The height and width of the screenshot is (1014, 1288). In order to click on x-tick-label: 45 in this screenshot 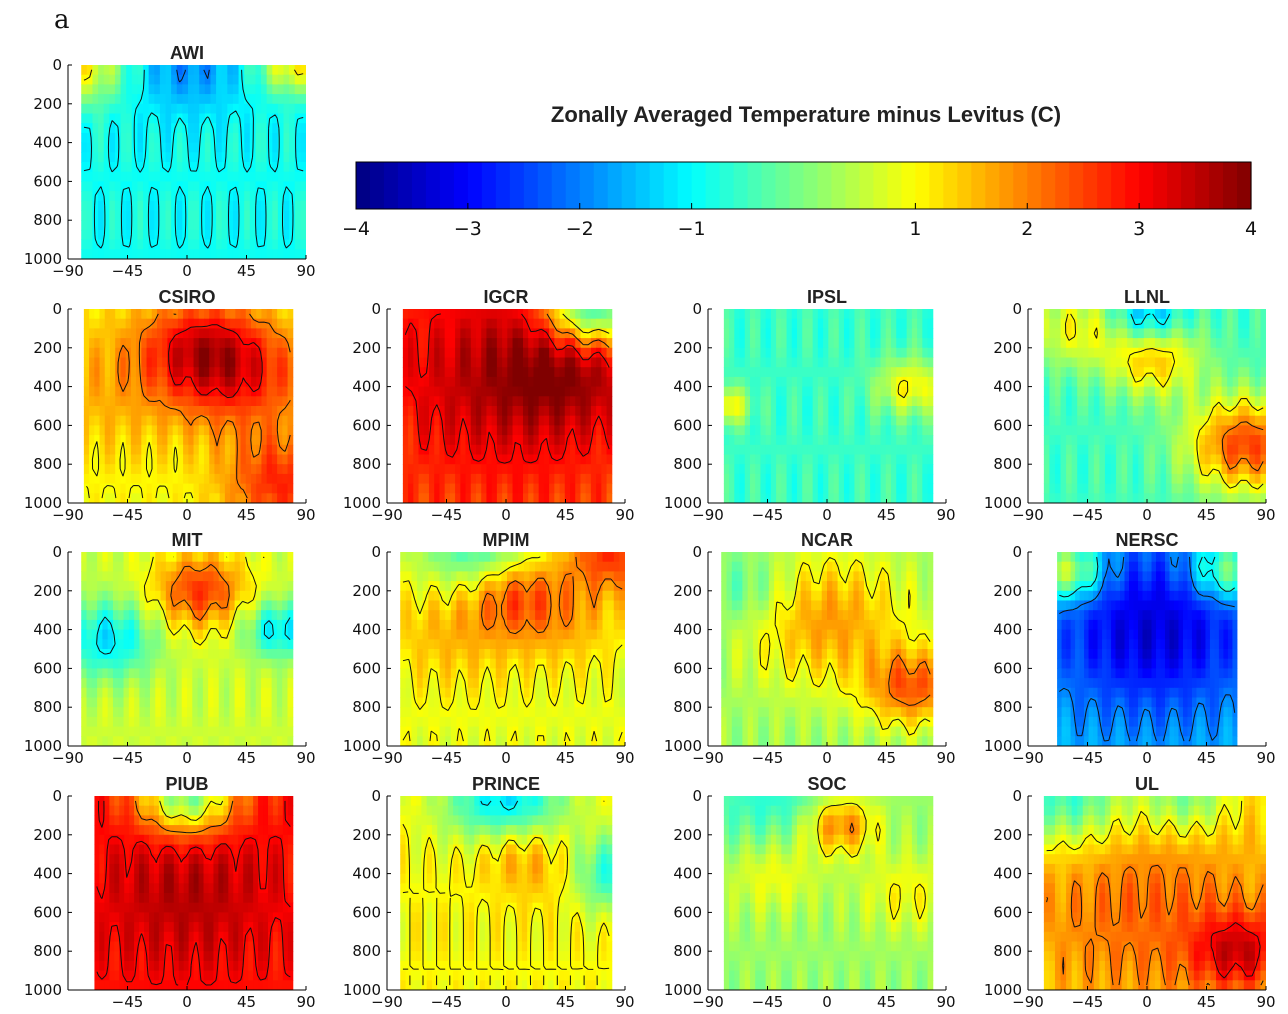, I will do `click(886, 515)`.